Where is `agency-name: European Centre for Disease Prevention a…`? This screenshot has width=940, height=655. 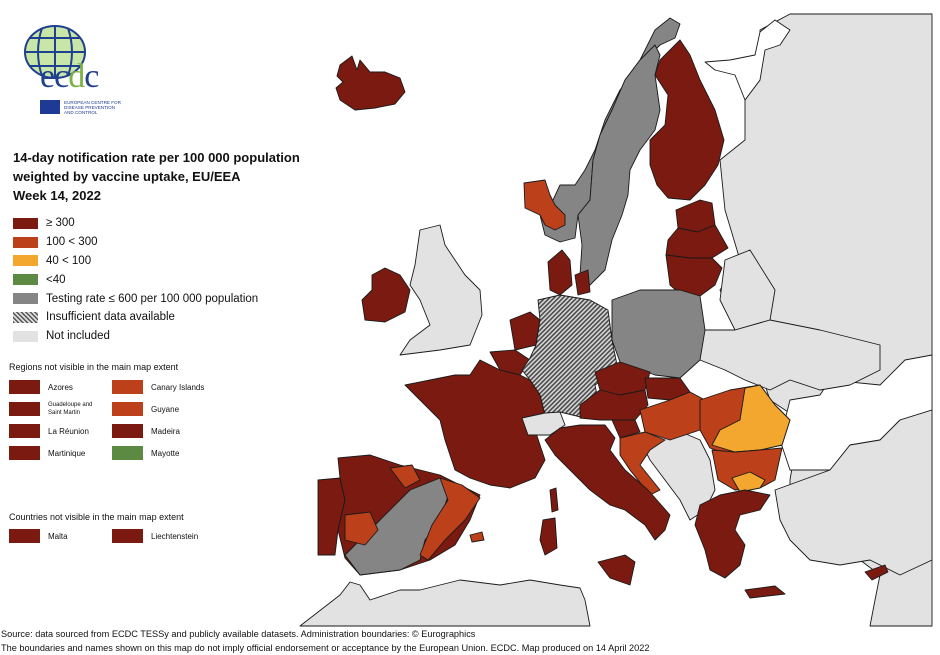 agency-name: European Centre for Disease Prevention a… is located at coordinates (92, 107).